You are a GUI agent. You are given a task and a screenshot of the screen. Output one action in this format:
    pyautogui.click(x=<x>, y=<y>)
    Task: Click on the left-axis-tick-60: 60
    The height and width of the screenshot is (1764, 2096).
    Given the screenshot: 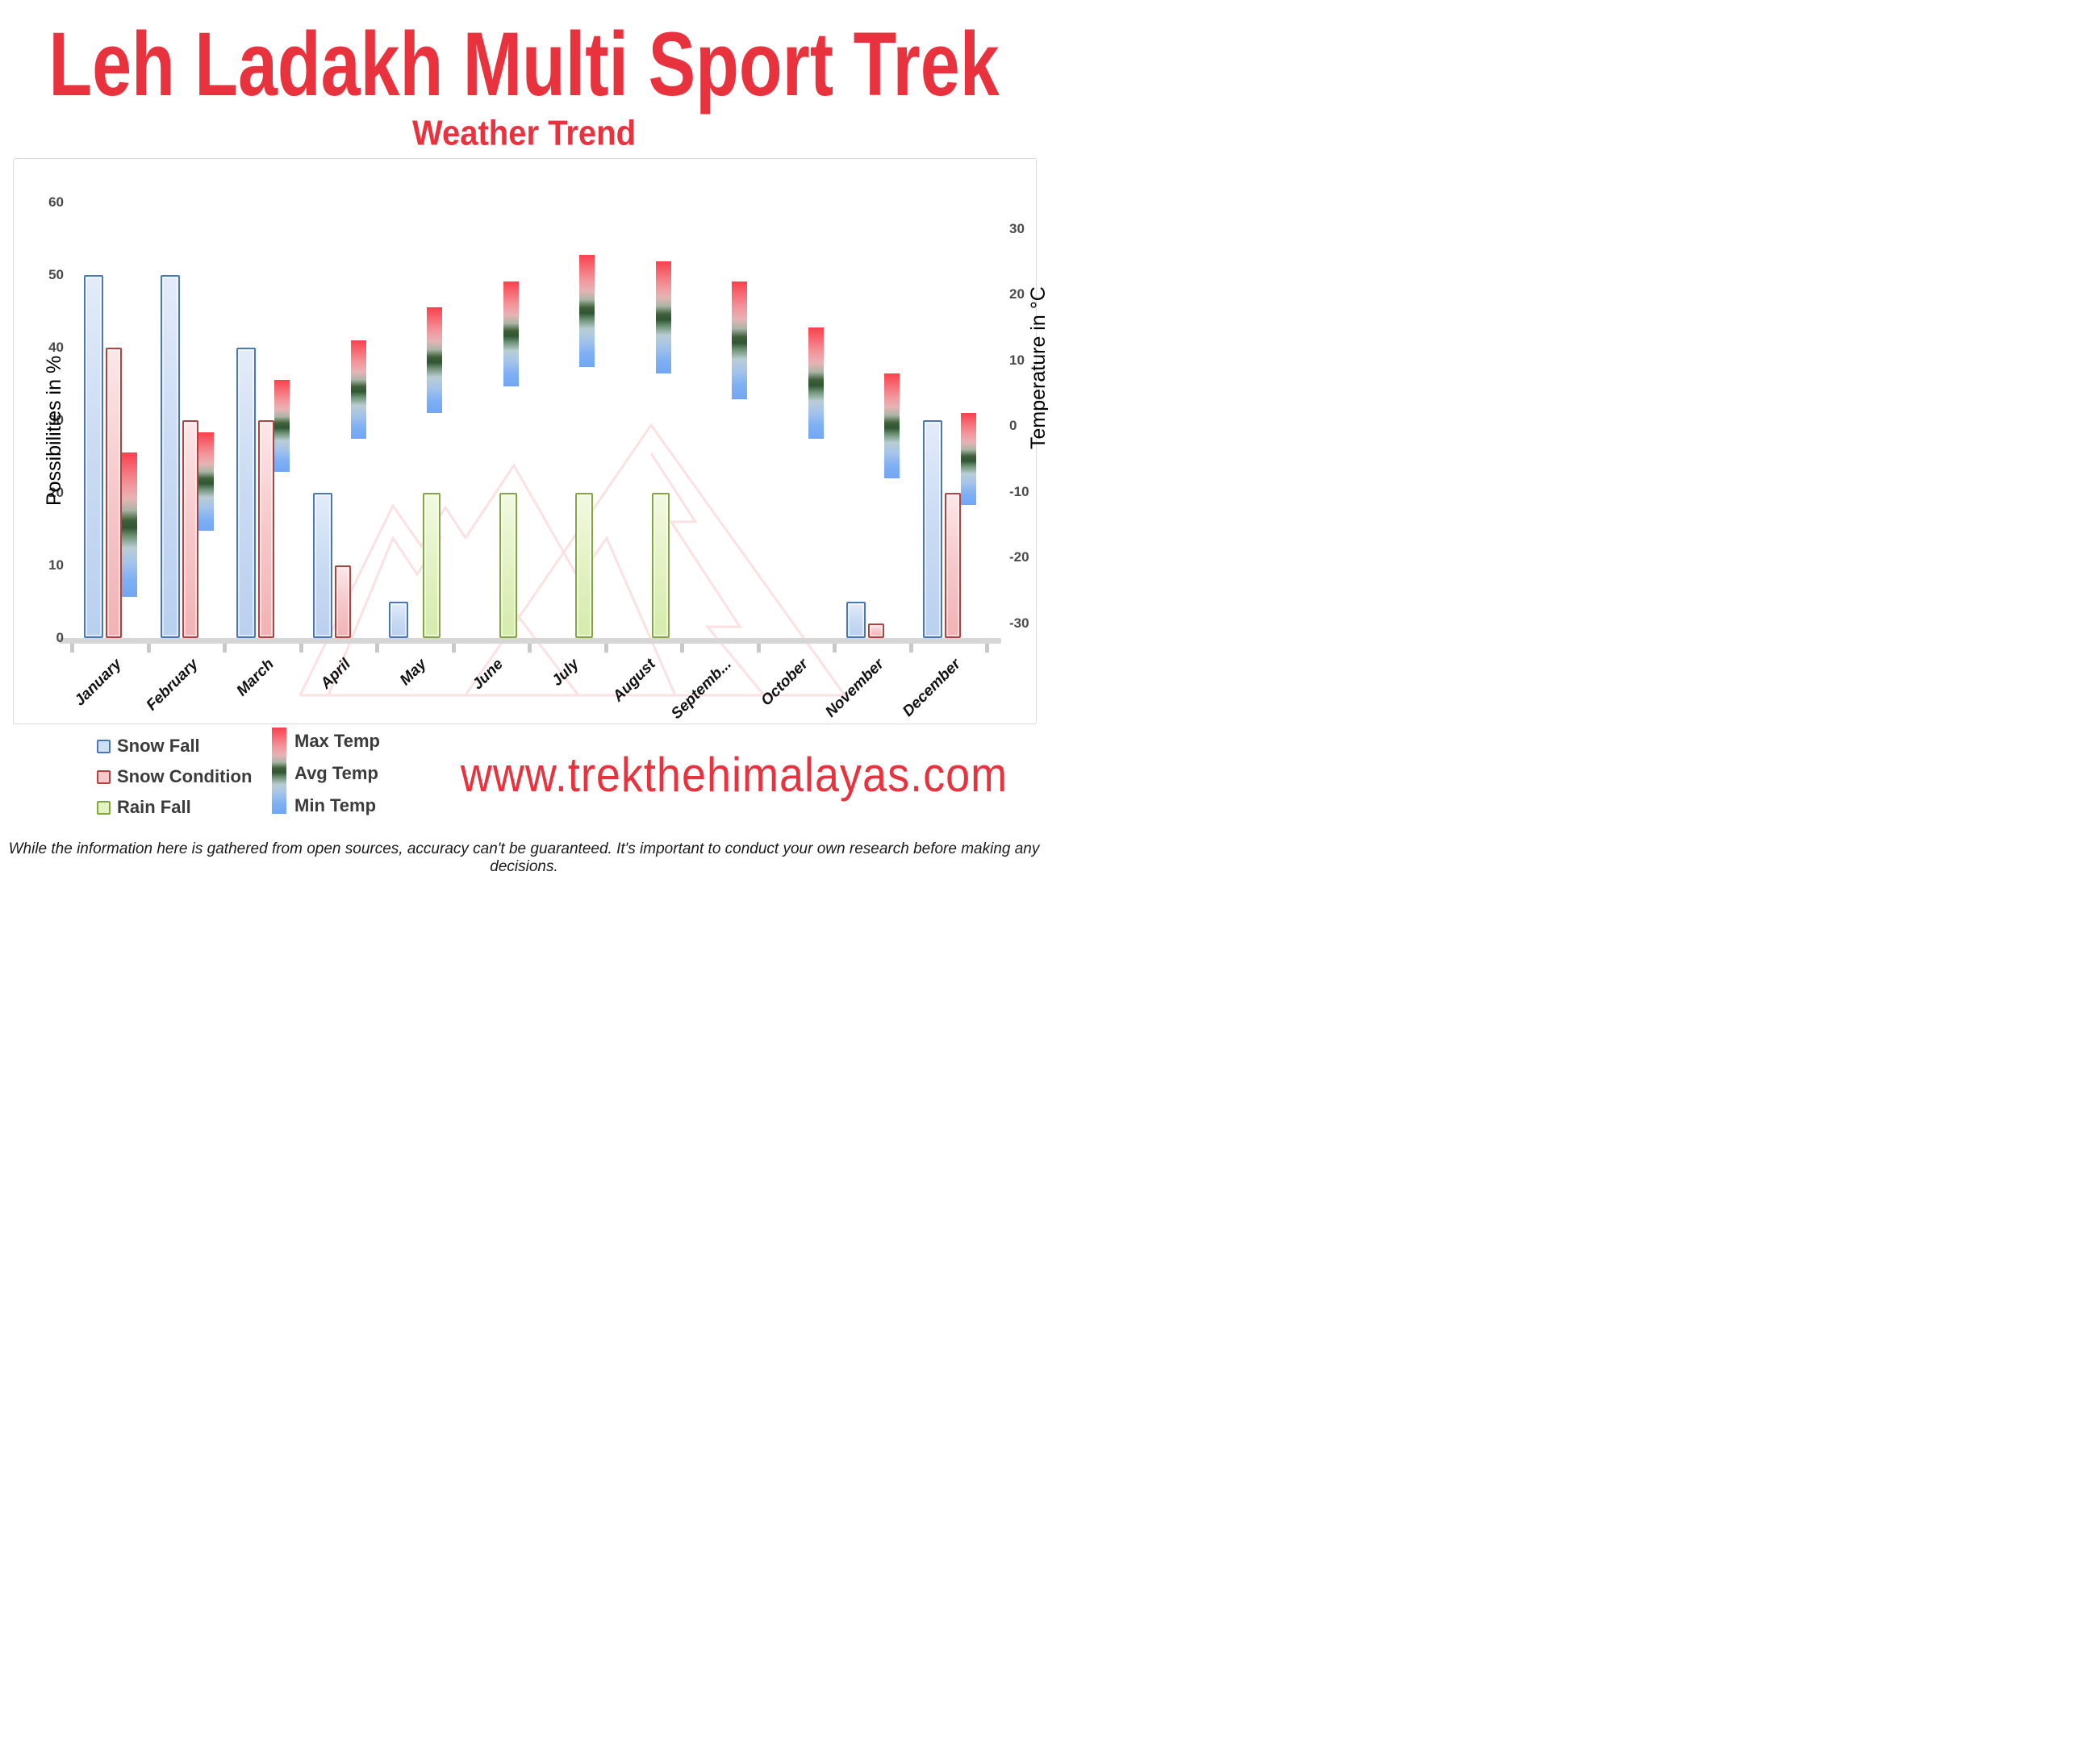 What is the action you would take?
    pyautogui.click(x=56, y=202)
    